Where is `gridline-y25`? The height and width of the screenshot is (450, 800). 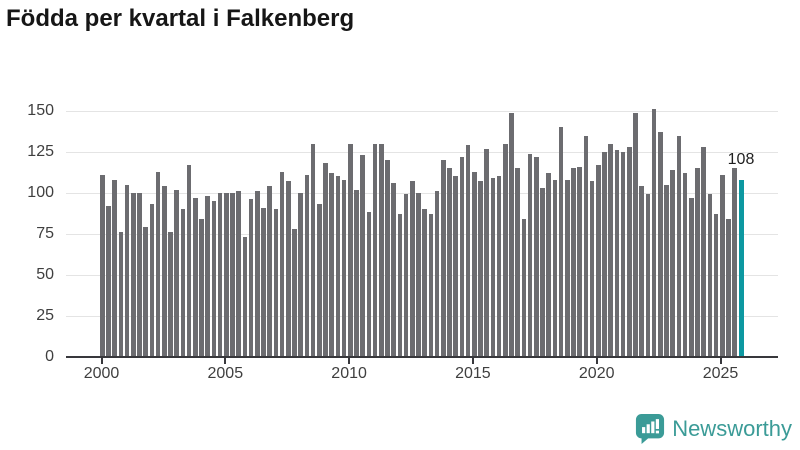
gridline-y25 is located at coordinates (422, 316).